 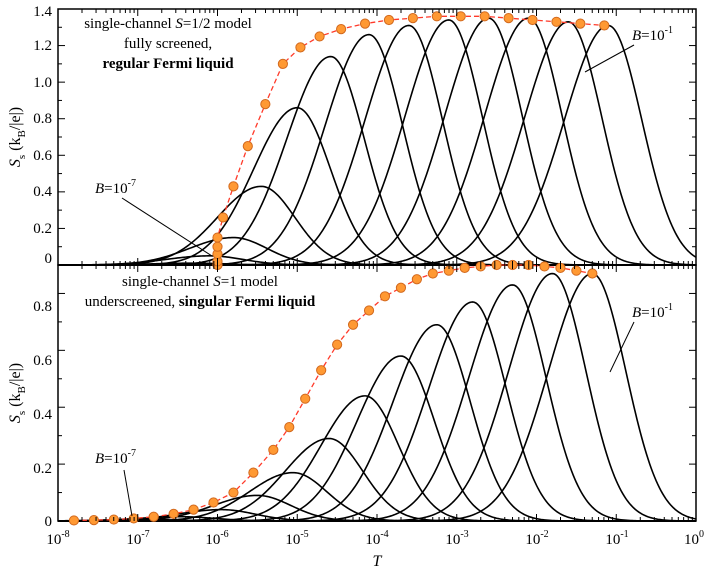 I want to click on top-annotation-line3: regular Fermi liquid, so click(x=168, y=64).